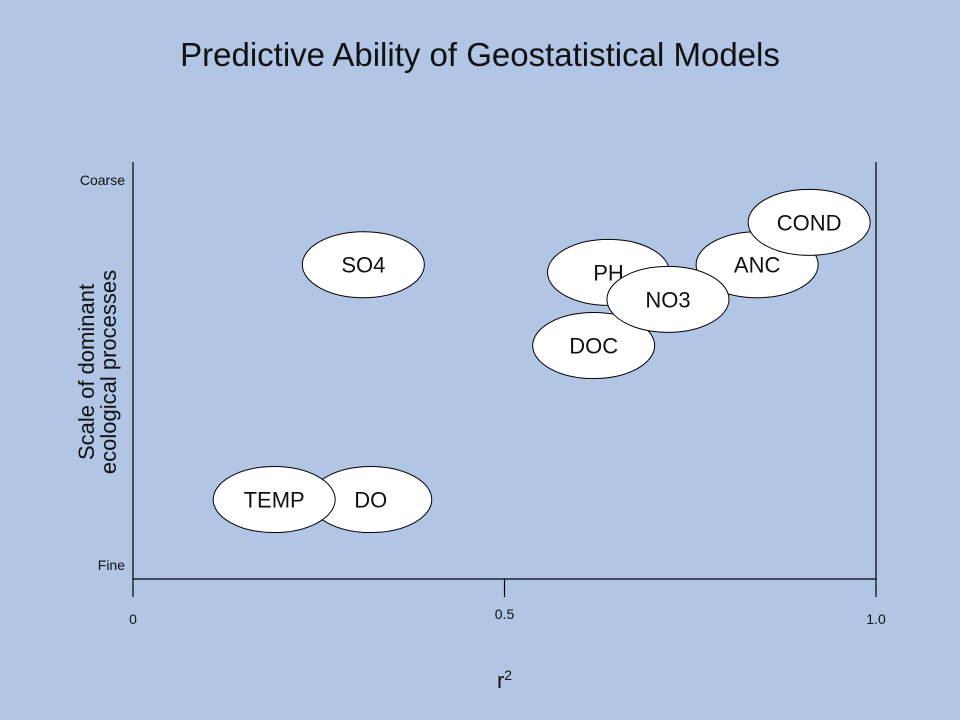 This screenshot has height=720, width=960. I want to click on y-axis-title-text: Scale of dominantecological processes, so click(97, 372).